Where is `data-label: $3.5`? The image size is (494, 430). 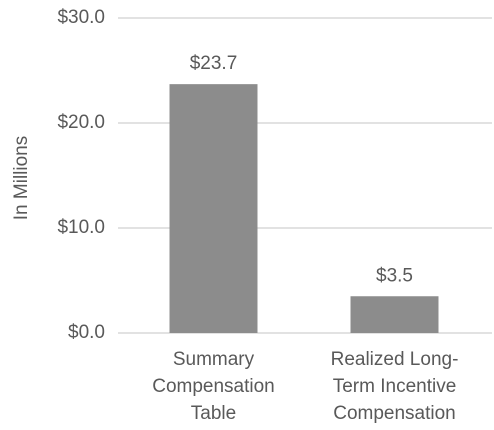 data-label: $3.5 is located at coordinates (394, 275).